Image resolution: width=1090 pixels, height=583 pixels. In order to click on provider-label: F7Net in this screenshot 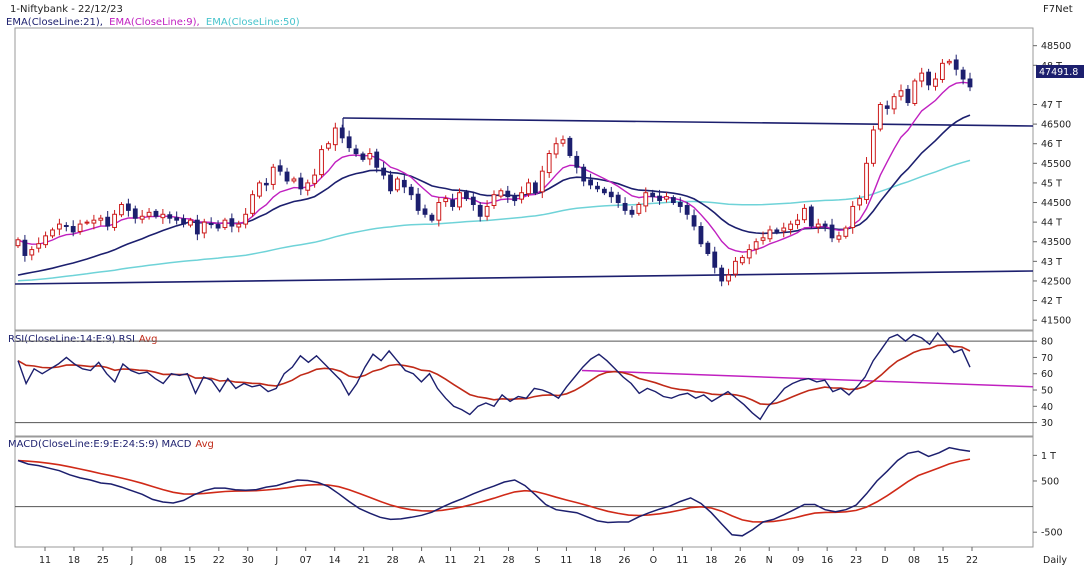, I will do `click(1058, 9)`.